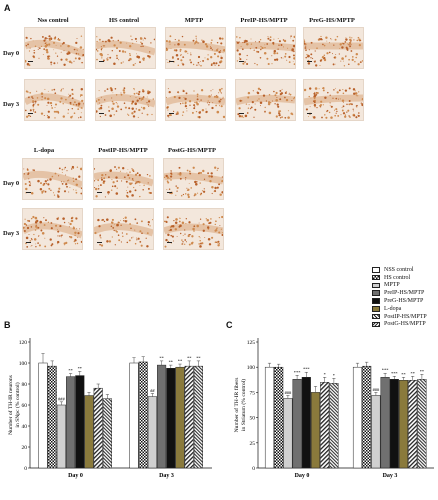 Image resolution: width=438 pixels, height=500 pixels. I want to click on legend-item: NSS control, so click(399, 270).